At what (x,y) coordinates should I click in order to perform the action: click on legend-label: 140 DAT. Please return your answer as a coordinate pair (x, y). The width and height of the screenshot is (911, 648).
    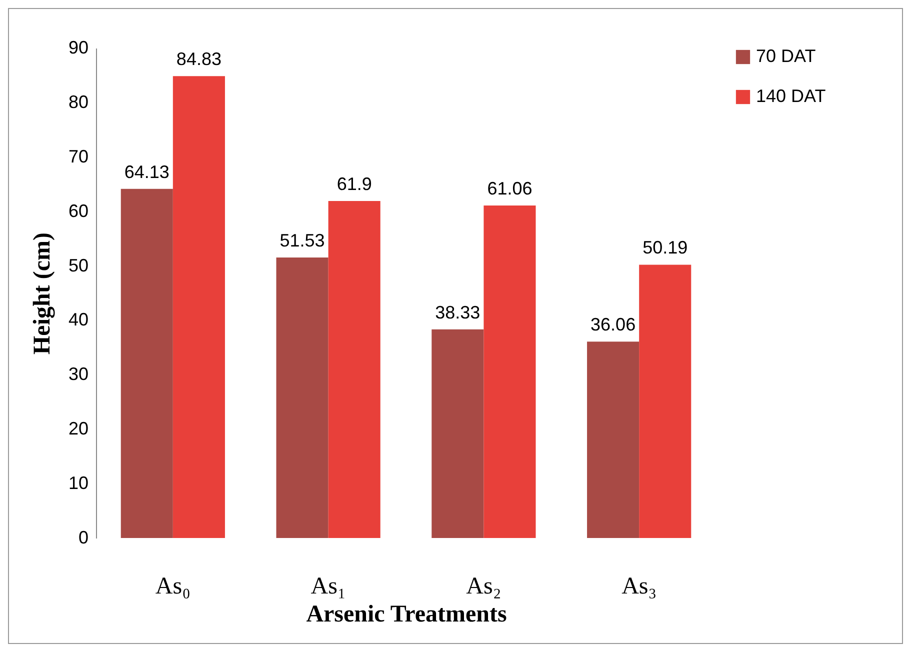
    Looking at the image, I should click on (791, 96).